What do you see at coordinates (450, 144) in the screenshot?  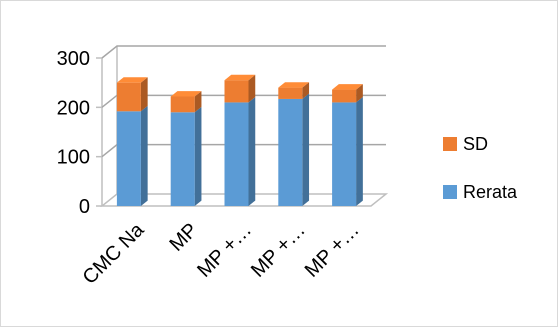 I see `legend-swatch-sd` at bounding box center [450, 144].